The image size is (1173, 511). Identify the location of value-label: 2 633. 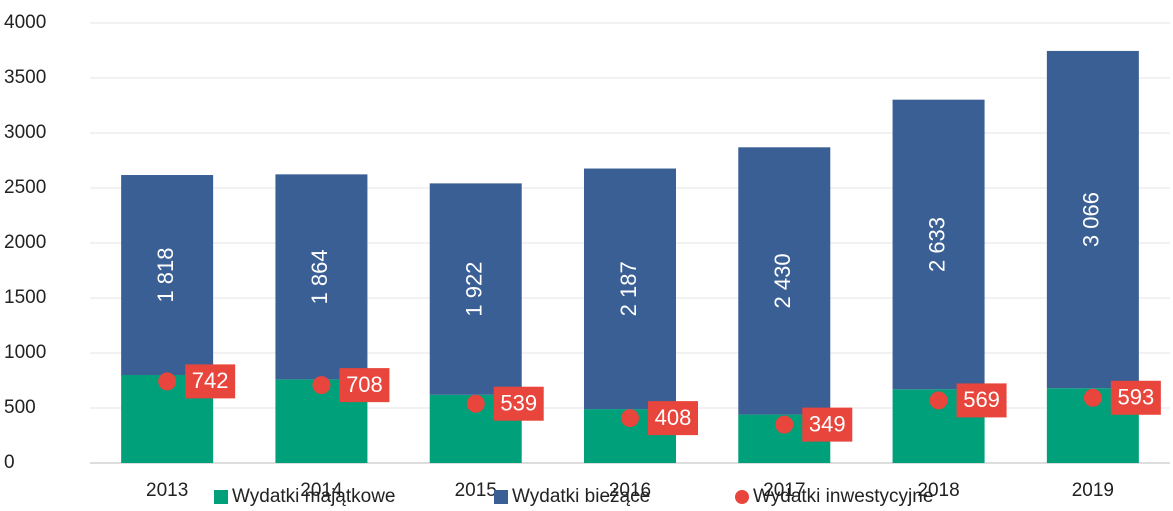
(936, 244).